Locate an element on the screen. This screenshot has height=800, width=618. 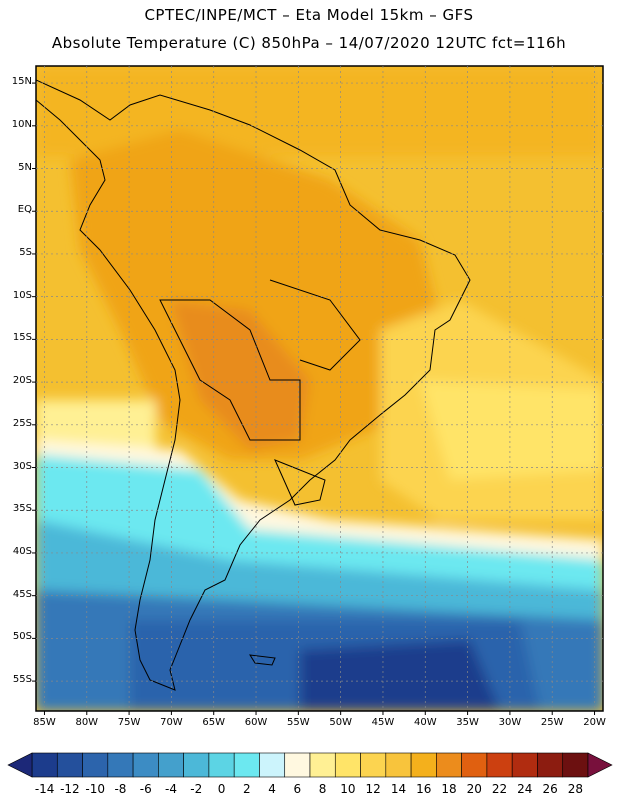
lon-label: 55W is located at coordinates (298, 722).